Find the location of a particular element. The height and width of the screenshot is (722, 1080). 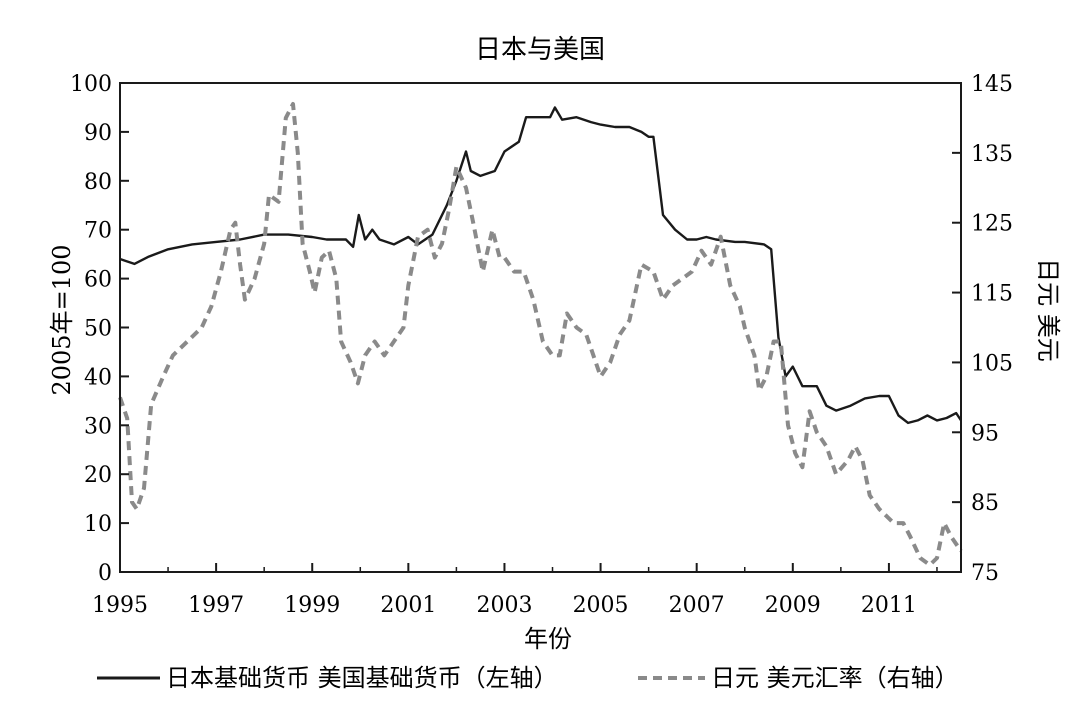

x-tick-label: 1999 is located at coordinates (312, 605).